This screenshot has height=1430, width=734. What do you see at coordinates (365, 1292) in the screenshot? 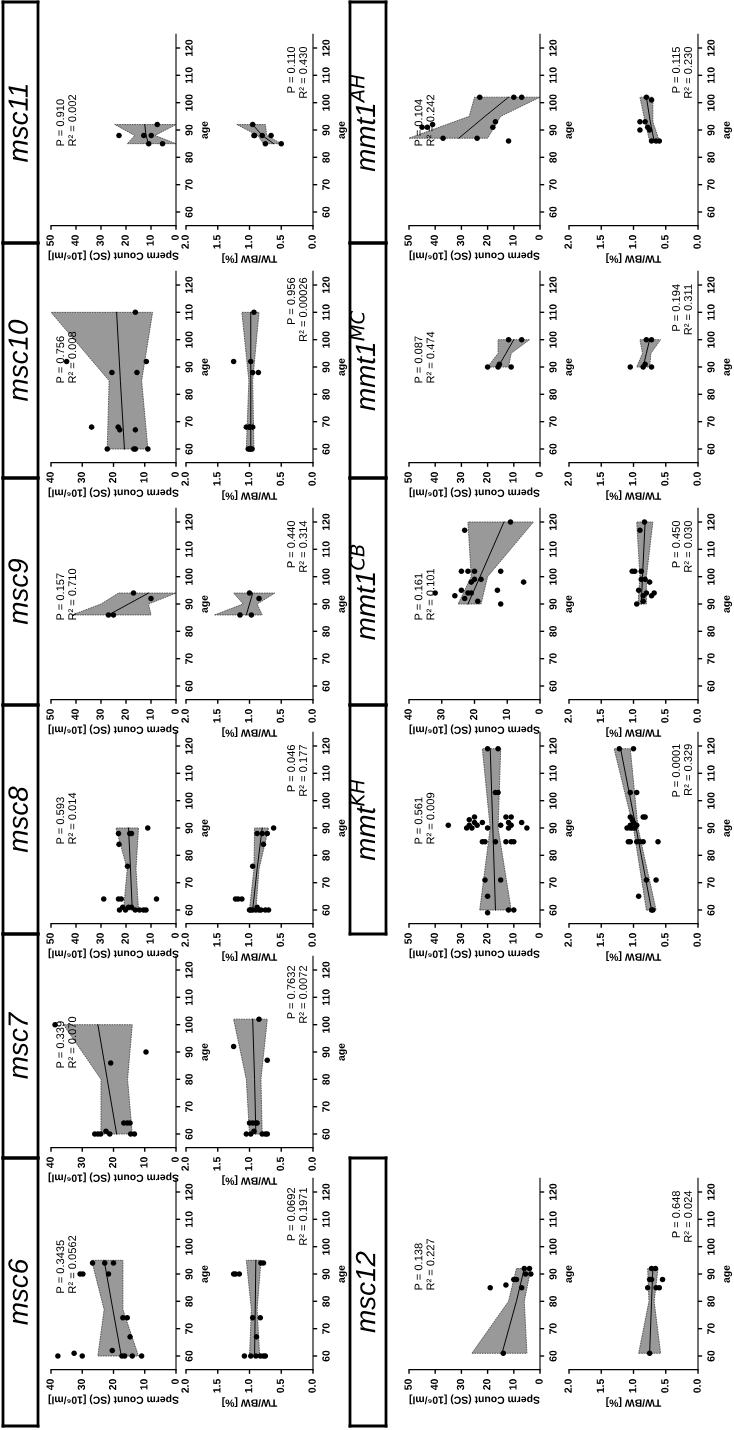
I see `text: msc12` at bounding box center [365, 1292].